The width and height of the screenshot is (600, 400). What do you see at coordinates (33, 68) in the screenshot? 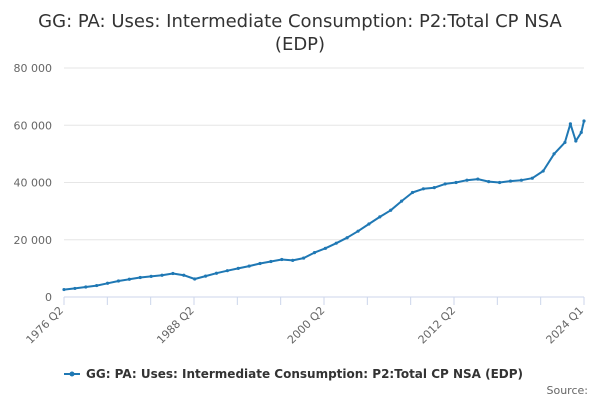
I see `y-tick-label: 80 000` at bounding box center [33, 68].